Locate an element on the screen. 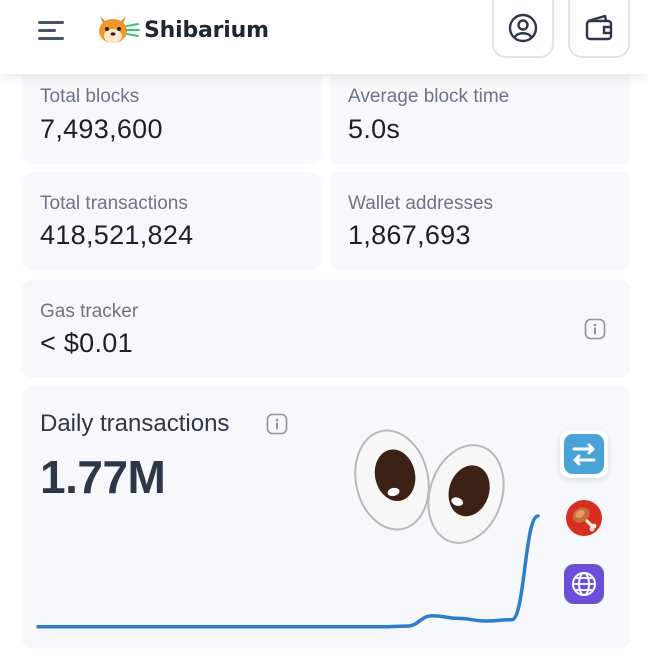  profile-button is located at coordinates (523, 29).